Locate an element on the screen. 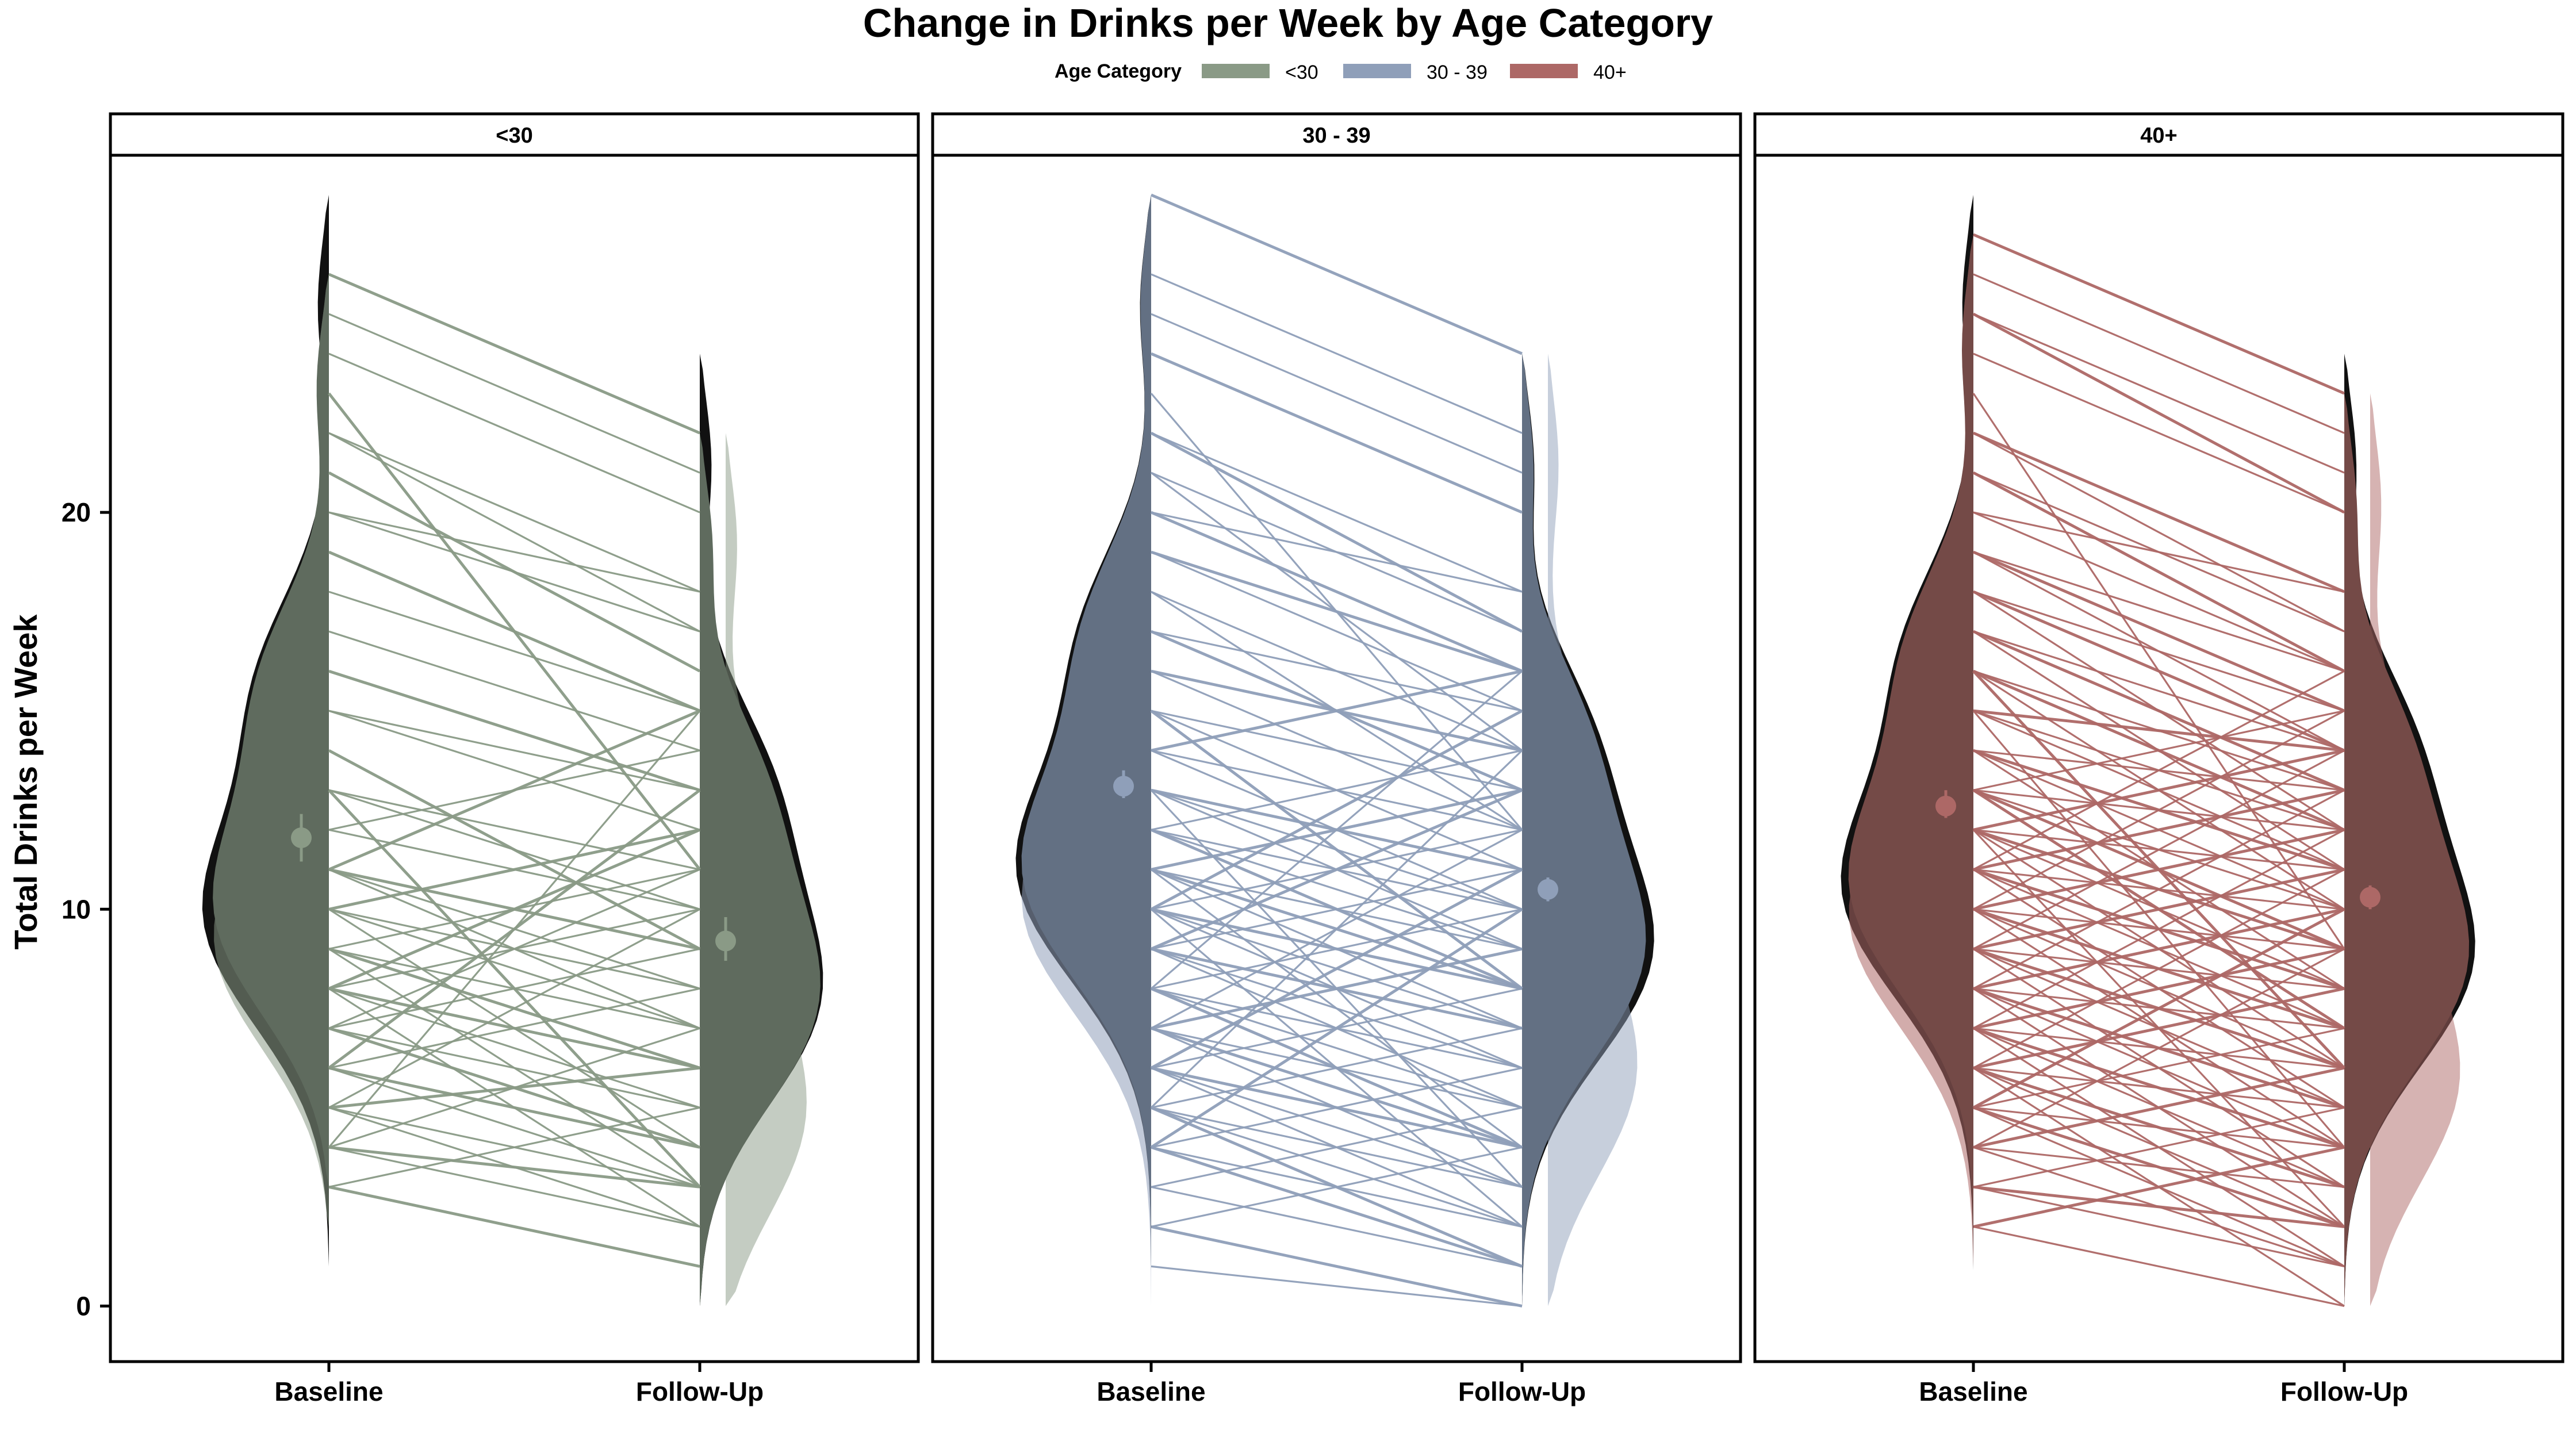 Image resolution: width=2576 pixels, height=1449 pixels. means is located at coordinates (513, 887).